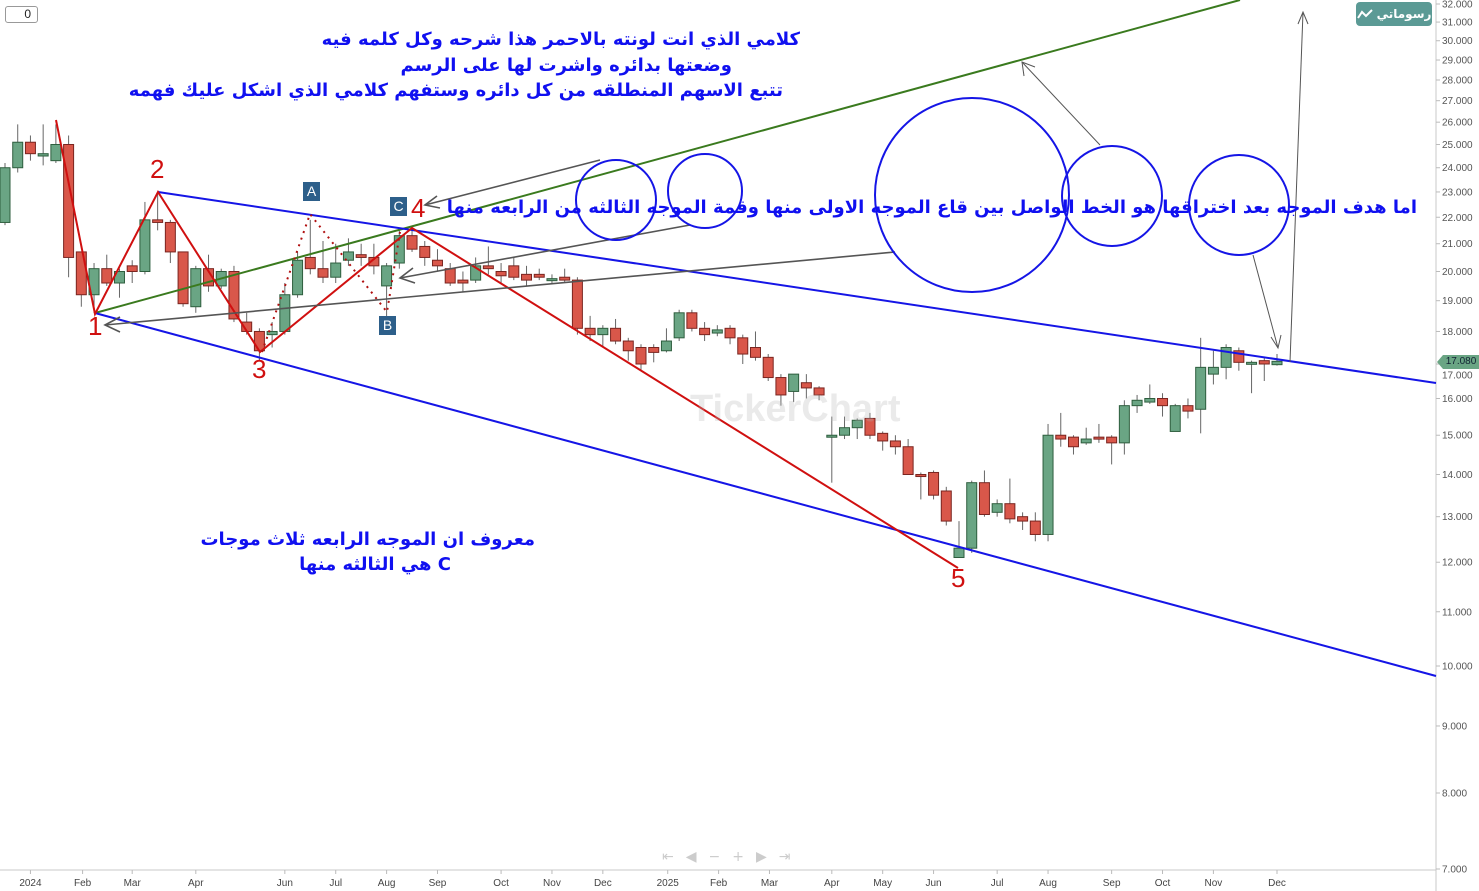  I want to click on scroll-end-button: ⇥, so click(784, 857).